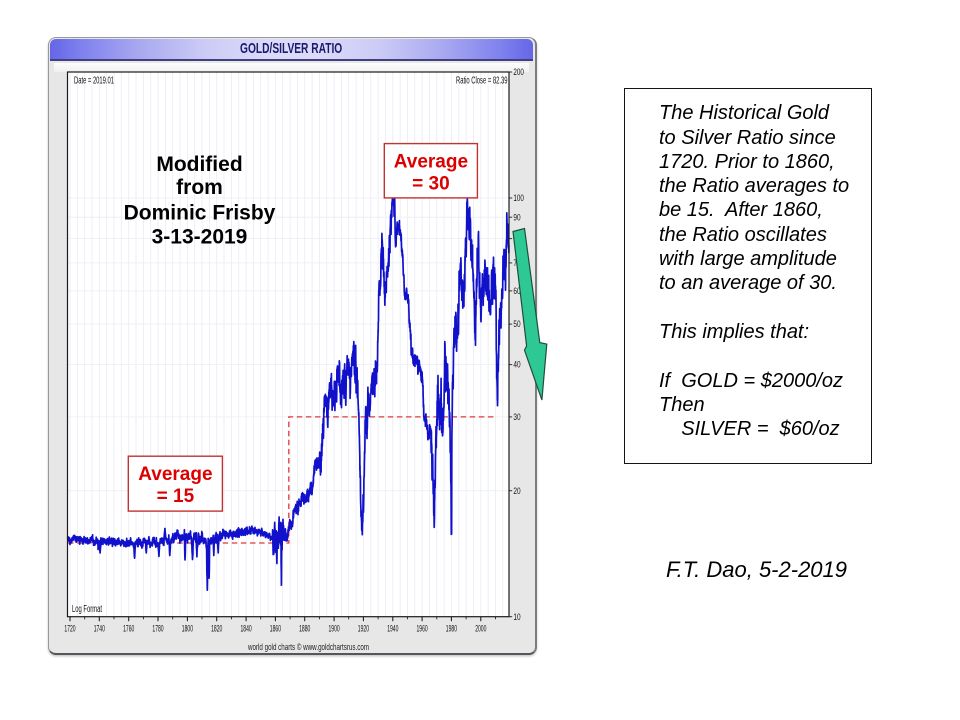 This screenshot has height=720, width=960. Describe the element at coordinates (176, 496) in the screenshot. I see `svg-text: = 15` at that location.